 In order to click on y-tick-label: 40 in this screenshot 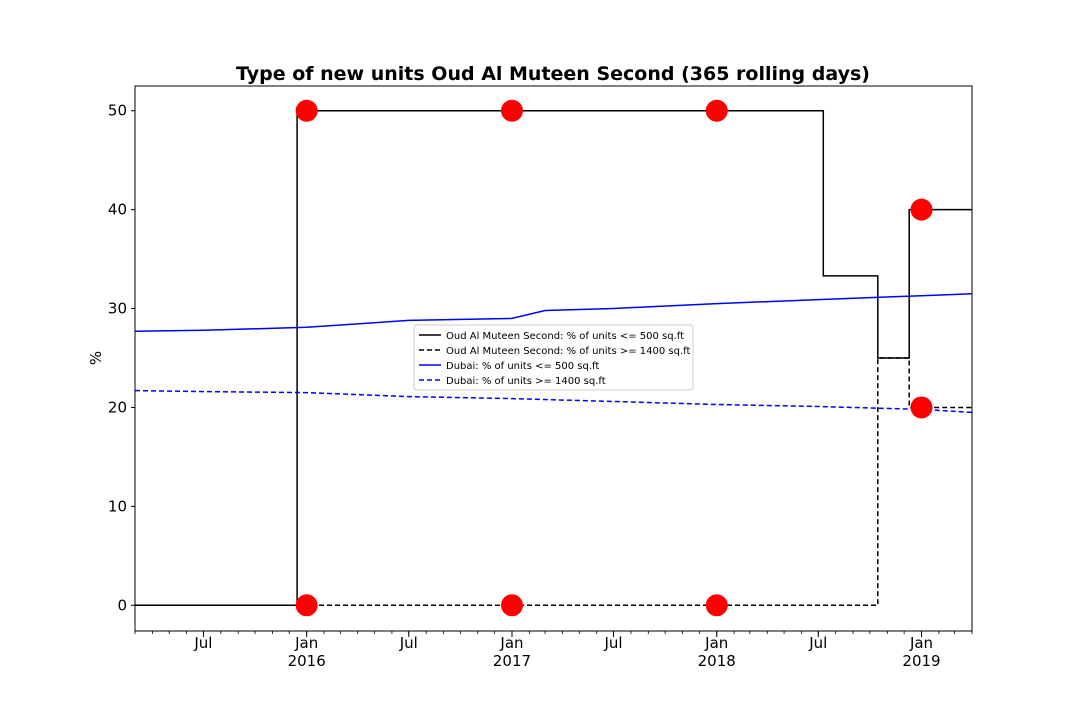, I will do `click(117, 210)`.